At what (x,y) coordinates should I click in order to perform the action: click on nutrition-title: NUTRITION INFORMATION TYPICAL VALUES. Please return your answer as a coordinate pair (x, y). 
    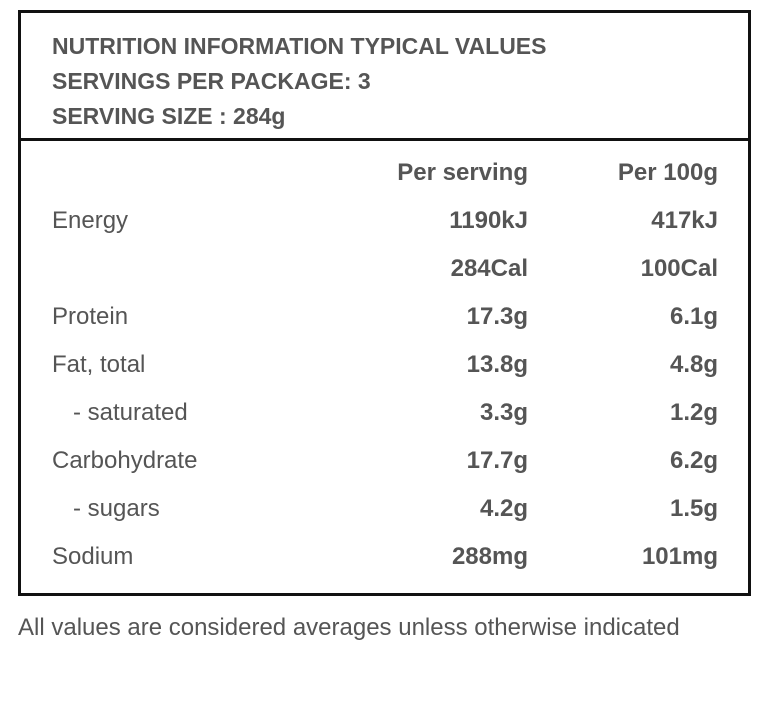
    Looking at the image, I should click on (299, 46).